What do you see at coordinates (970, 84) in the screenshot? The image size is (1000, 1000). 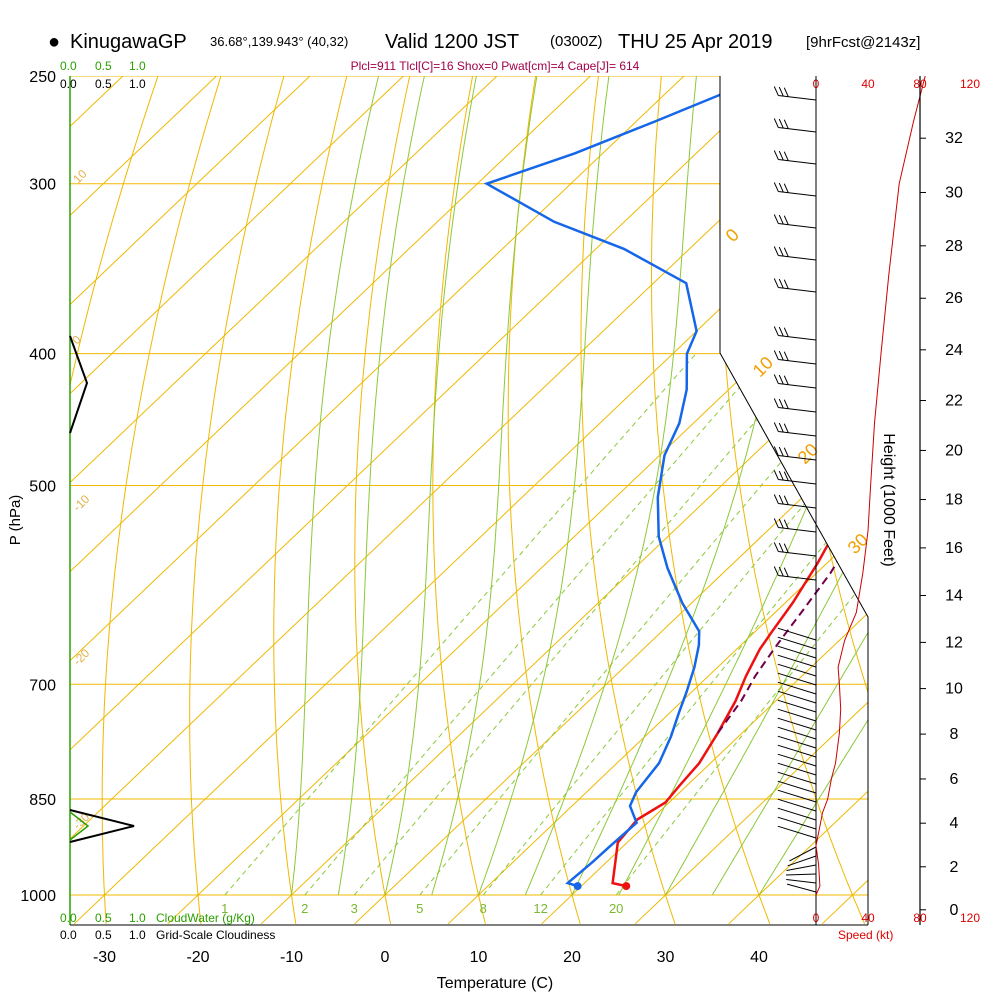 I see `speed-top-120: 120` at bounding box center [970, 84].